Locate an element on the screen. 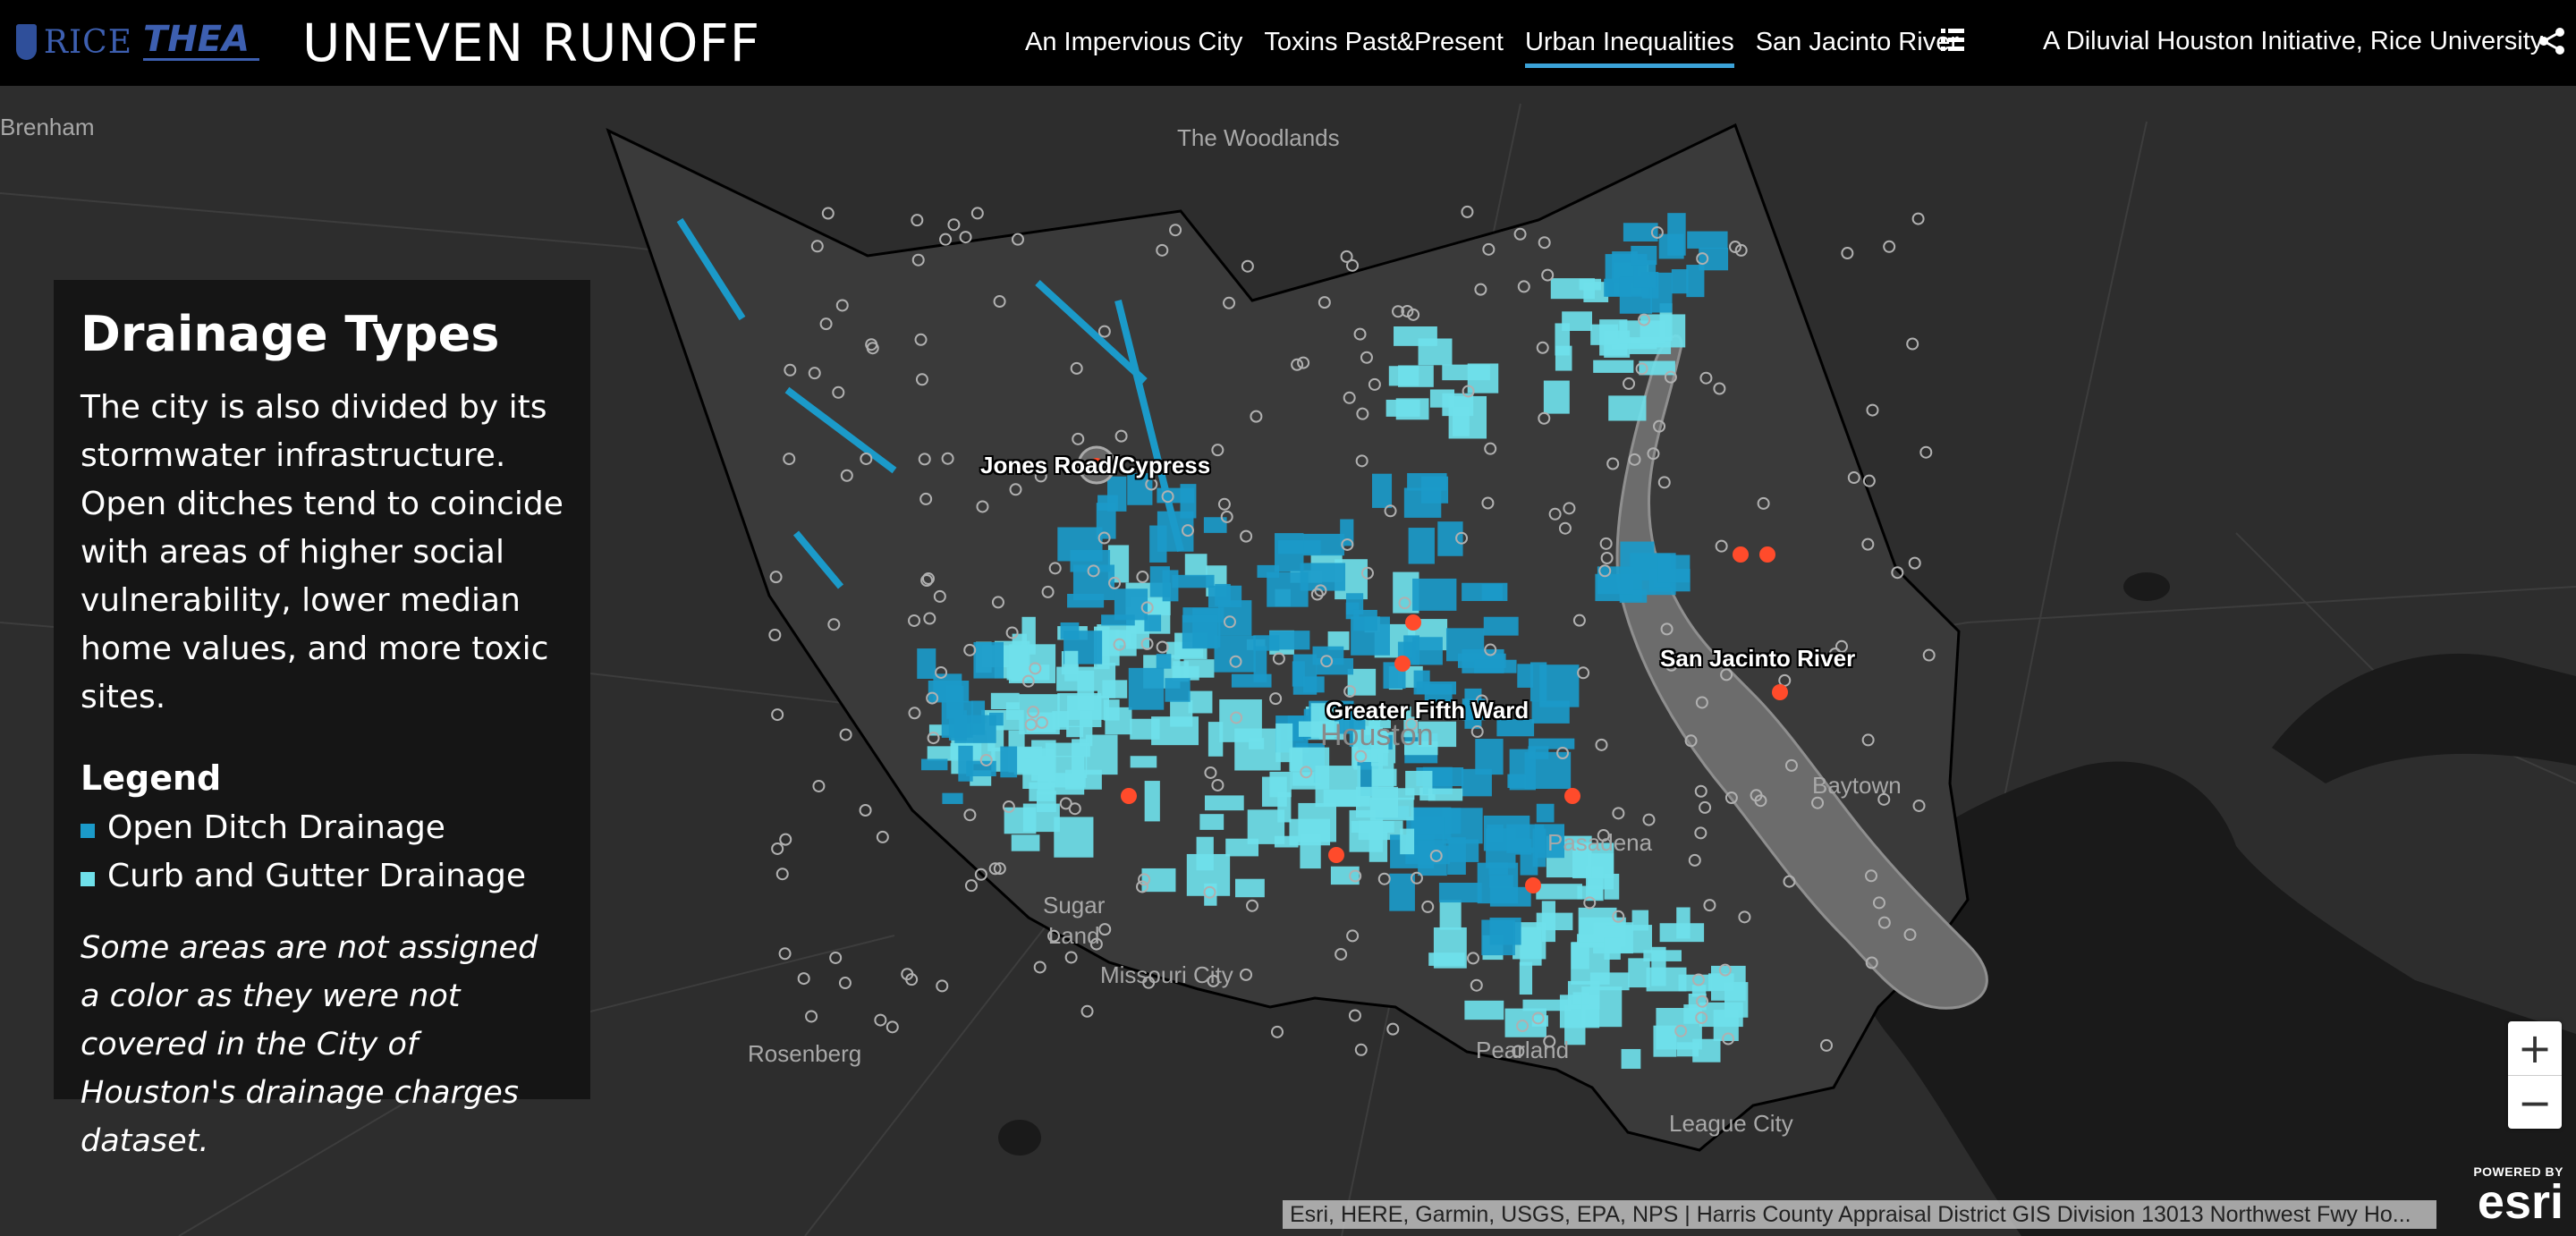 This screenshot has height=1236, width=2576. esri-logo: POWERED BY esri is located at coordinates (2510, 1196).